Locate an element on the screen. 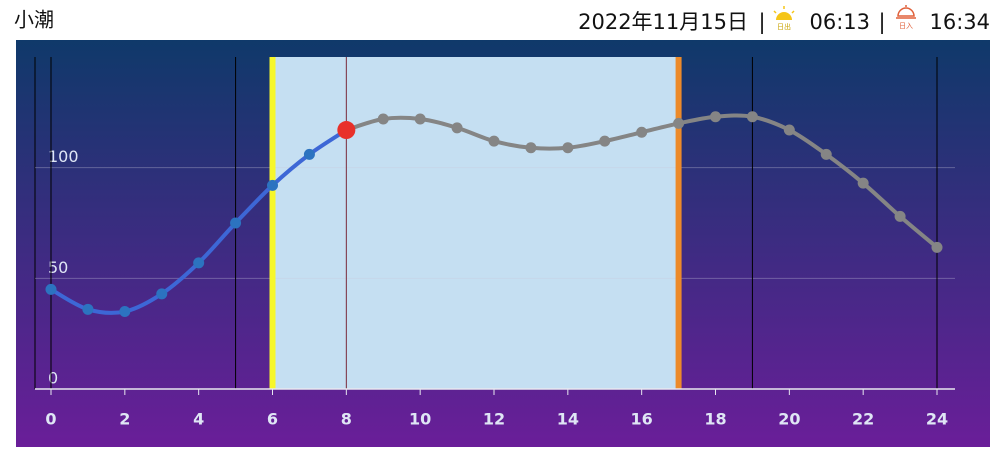 This screenshot has height=461, width=1000. sunrise-icon: 日出 is located at coordinates (784, 18).